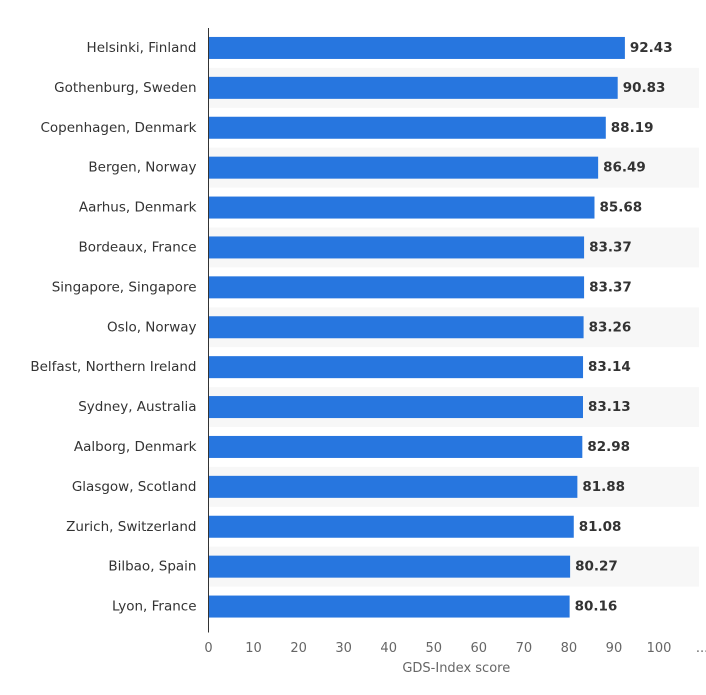  I want to click on value-label: 83.13, so click(609, 407).